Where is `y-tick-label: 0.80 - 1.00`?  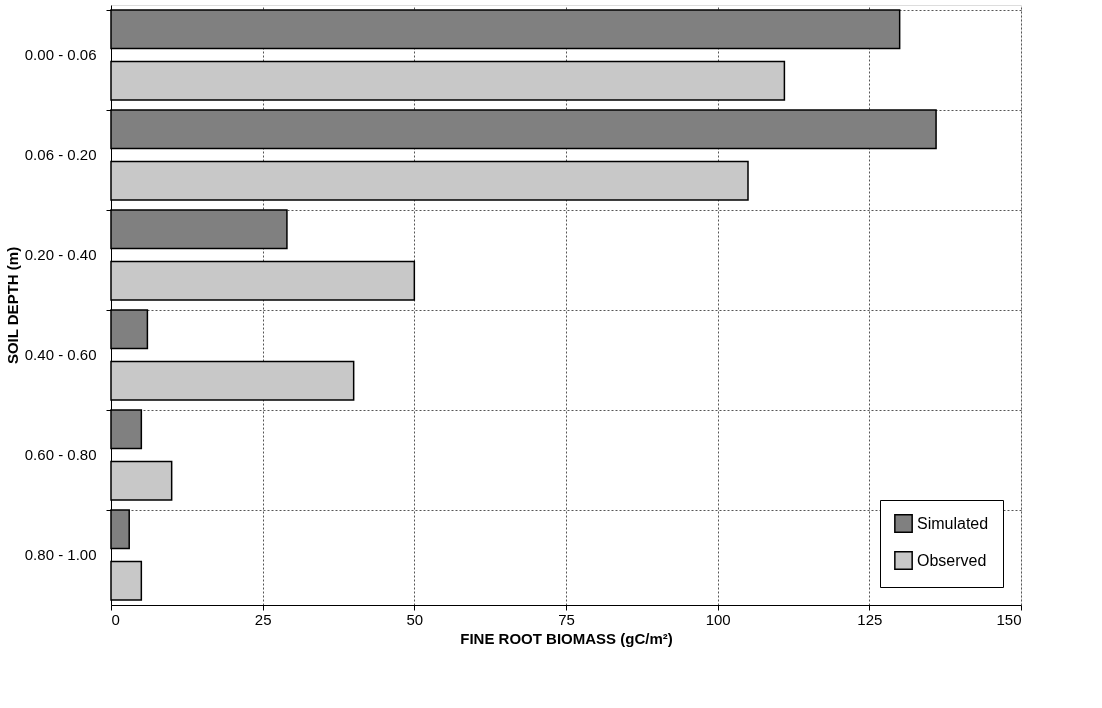 y-tick-label: 0.80 - 1.00 is located at coordinates (60, 554).